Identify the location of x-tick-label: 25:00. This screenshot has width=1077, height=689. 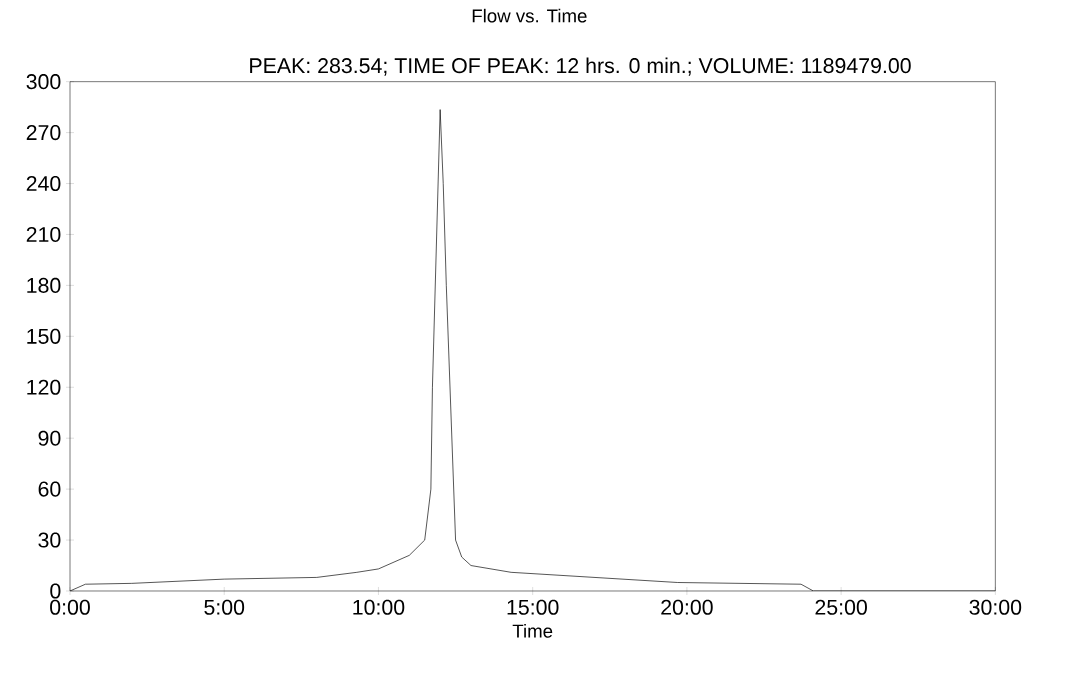
(841, 607).